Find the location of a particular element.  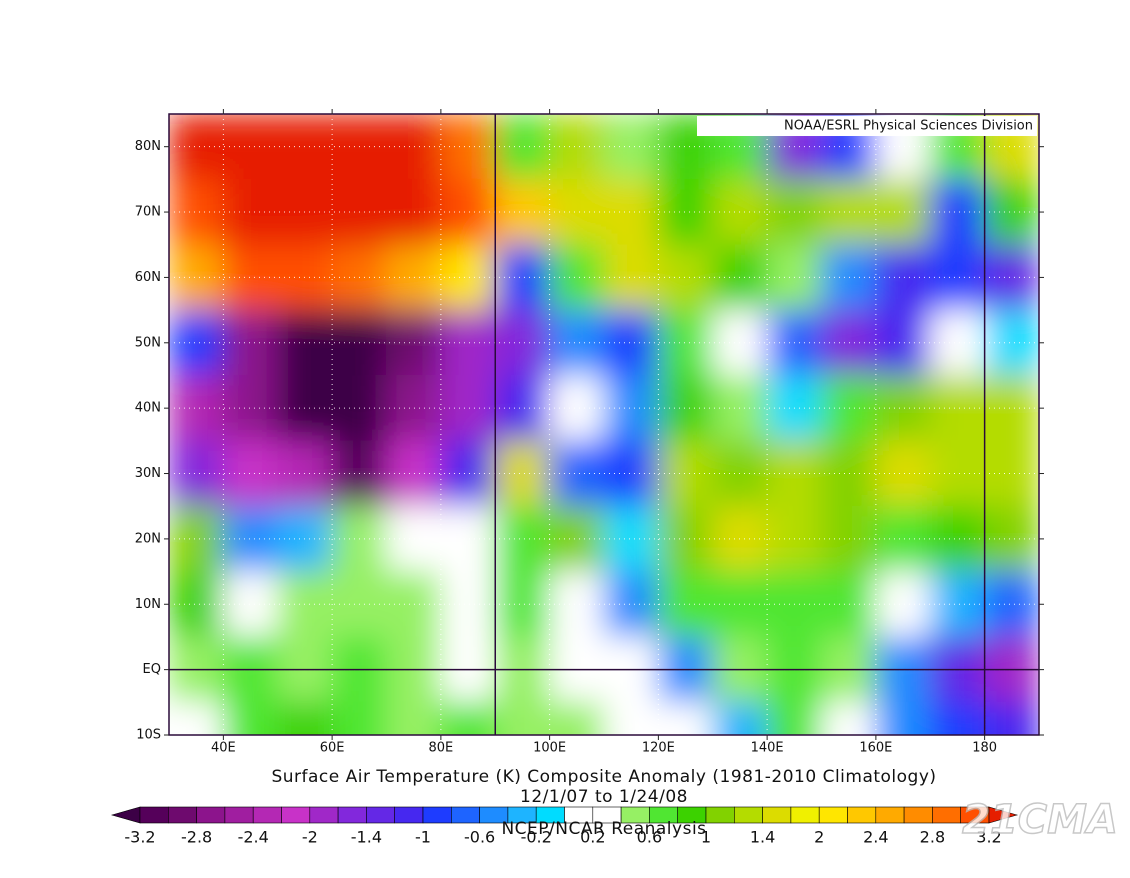

x-tick-label: 120E is located at coordinates (658, 748).